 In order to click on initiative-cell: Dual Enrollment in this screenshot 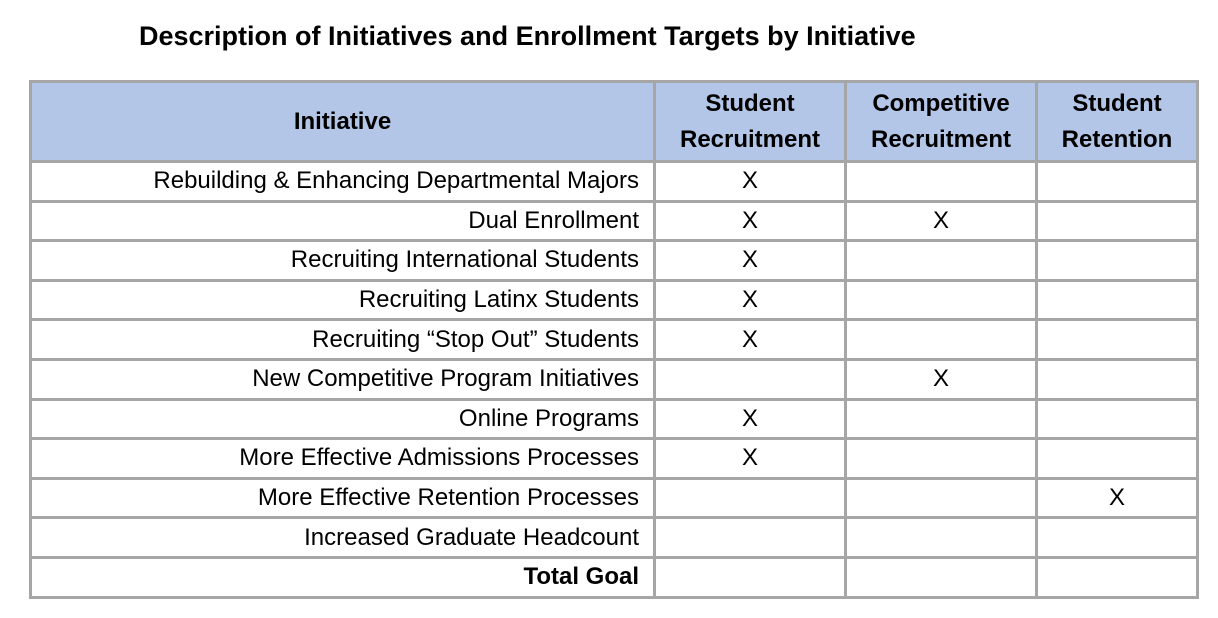, I will do `click(342, 221)`.